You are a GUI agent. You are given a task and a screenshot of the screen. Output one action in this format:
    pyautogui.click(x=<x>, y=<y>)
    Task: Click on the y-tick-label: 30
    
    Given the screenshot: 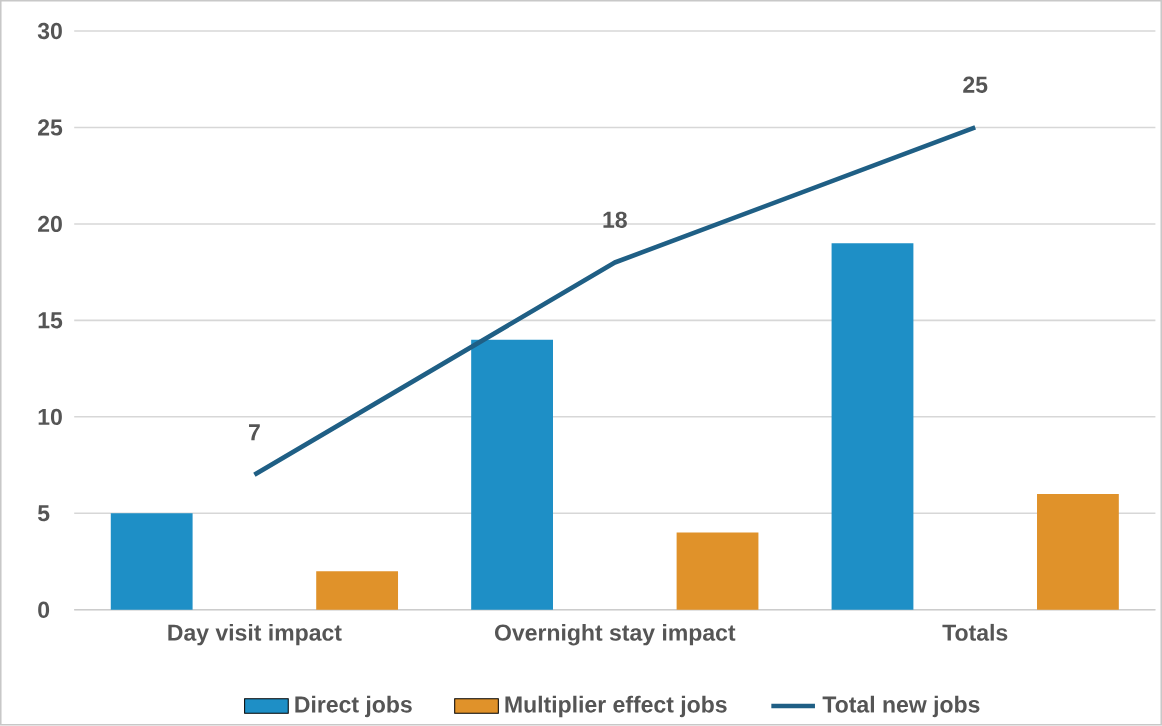 What is the action you would take?
    pyautogui.click(x=49, y=30)
    